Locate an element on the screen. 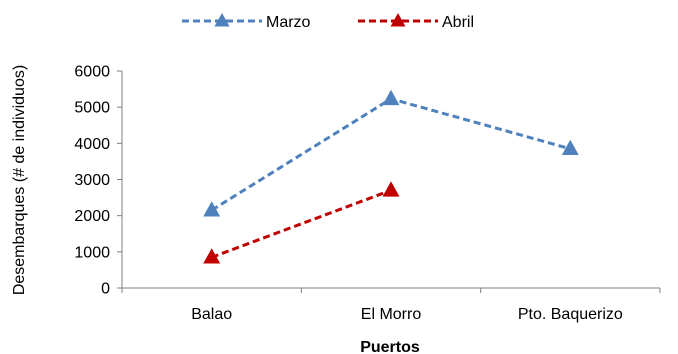 The height and width of the screenshot is (354, 678). x-tick-label: Balao is located at coordinates (211, 314).